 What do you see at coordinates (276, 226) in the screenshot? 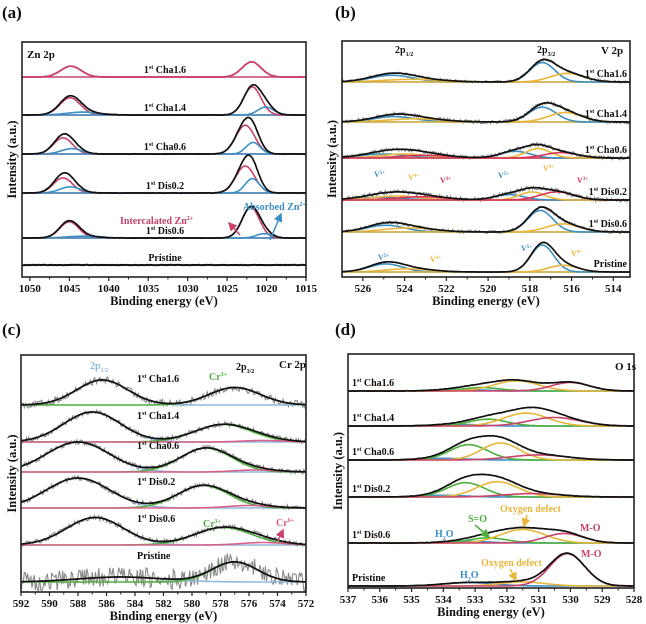
I see `arrow-absorbed` at bounding box center [276, 226].